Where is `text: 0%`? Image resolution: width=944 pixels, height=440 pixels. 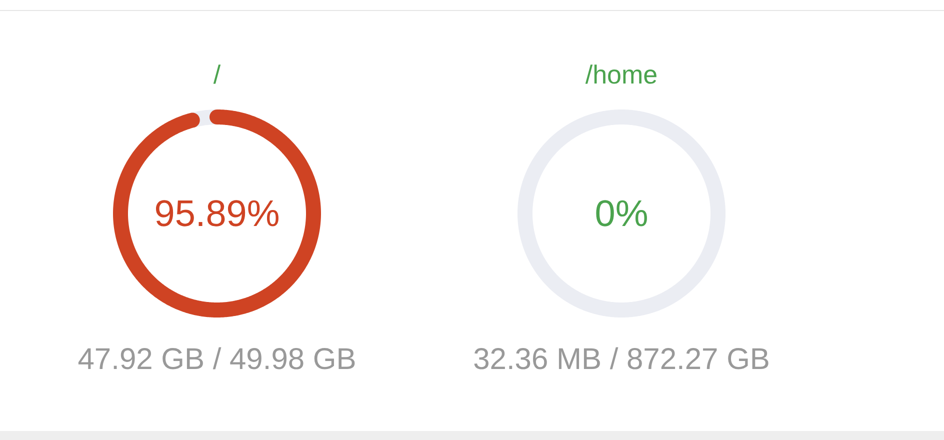
text: 0% is located at coordinates (621, 213).